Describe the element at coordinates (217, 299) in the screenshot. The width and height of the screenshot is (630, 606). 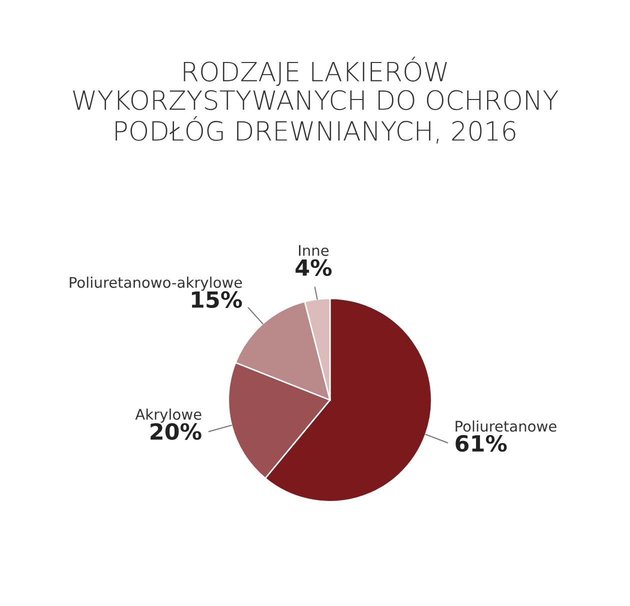
I see `data-label: 15%` at that location.